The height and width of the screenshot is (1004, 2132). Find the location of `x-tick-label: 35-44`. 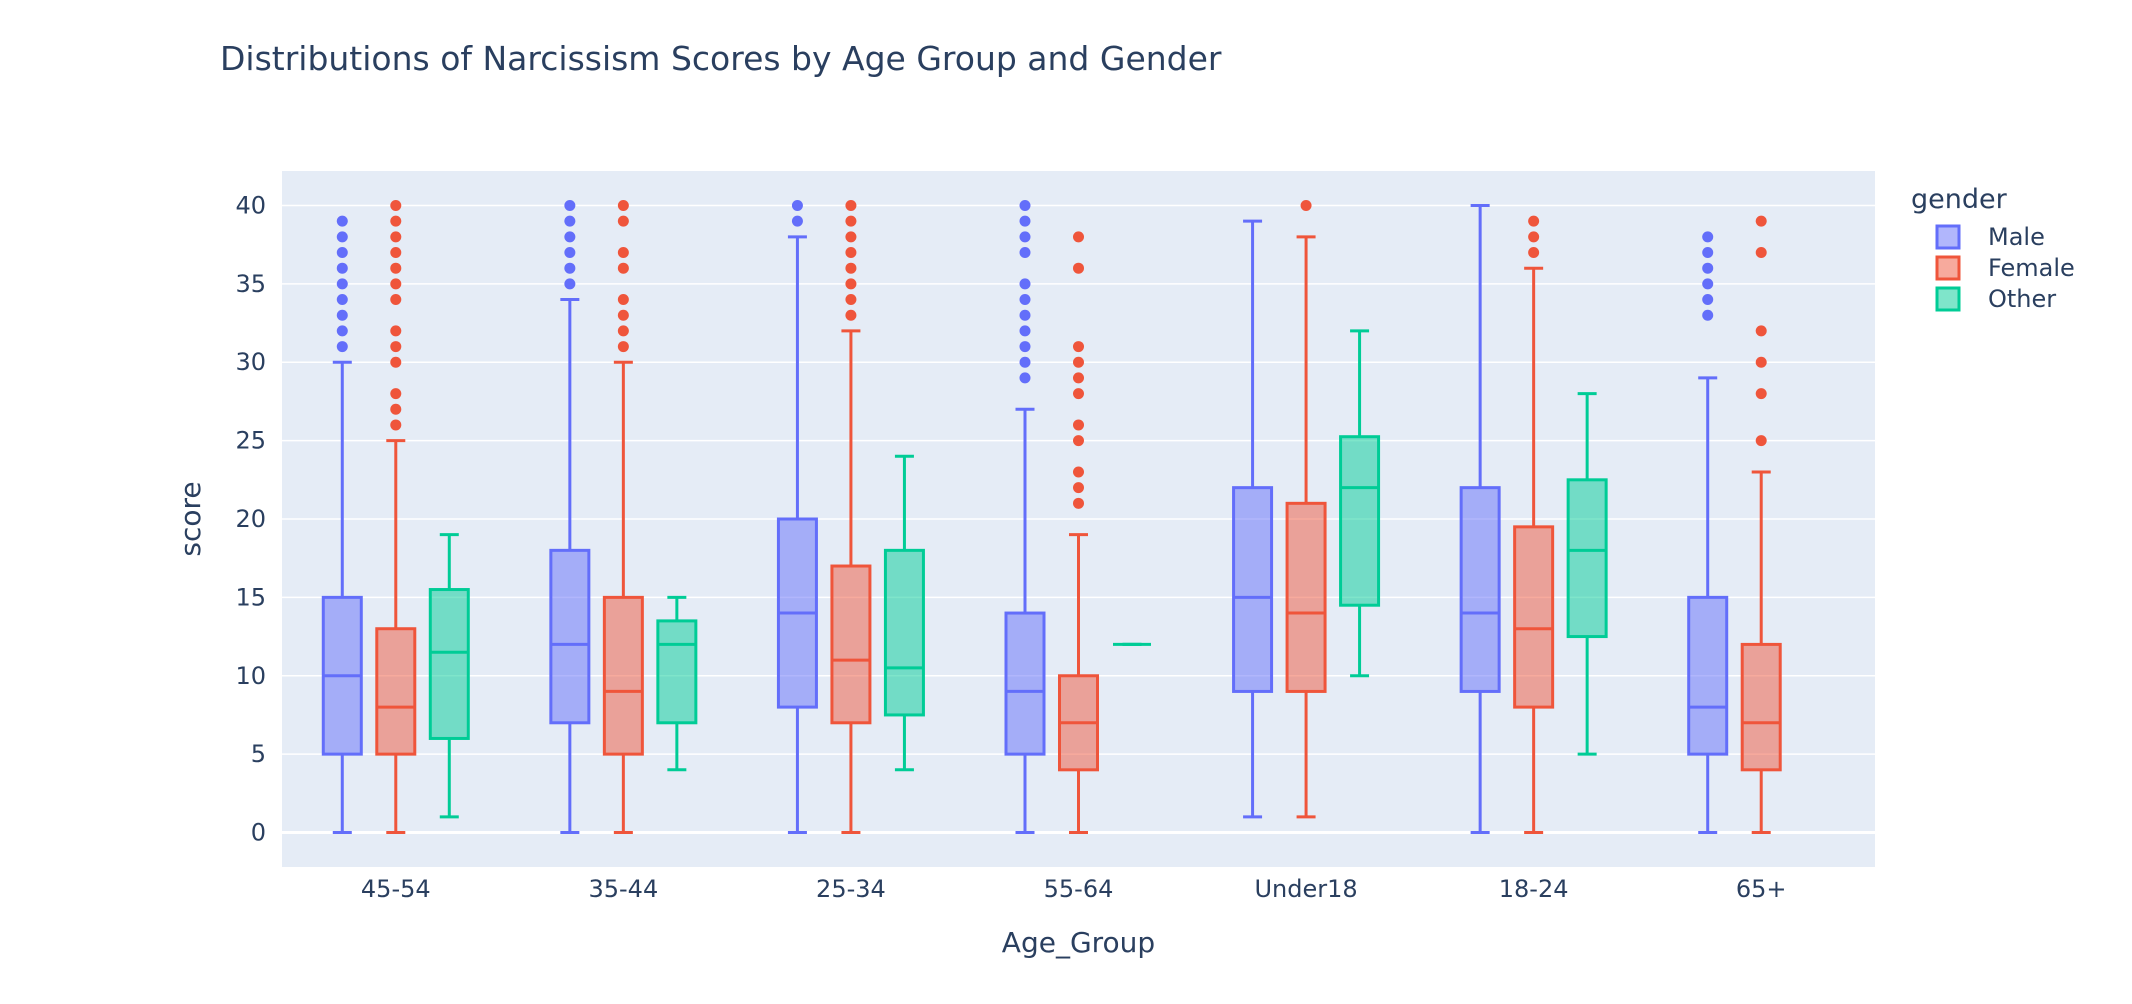

x-tick-label: 35-44 is located at coordinates (623, 889).